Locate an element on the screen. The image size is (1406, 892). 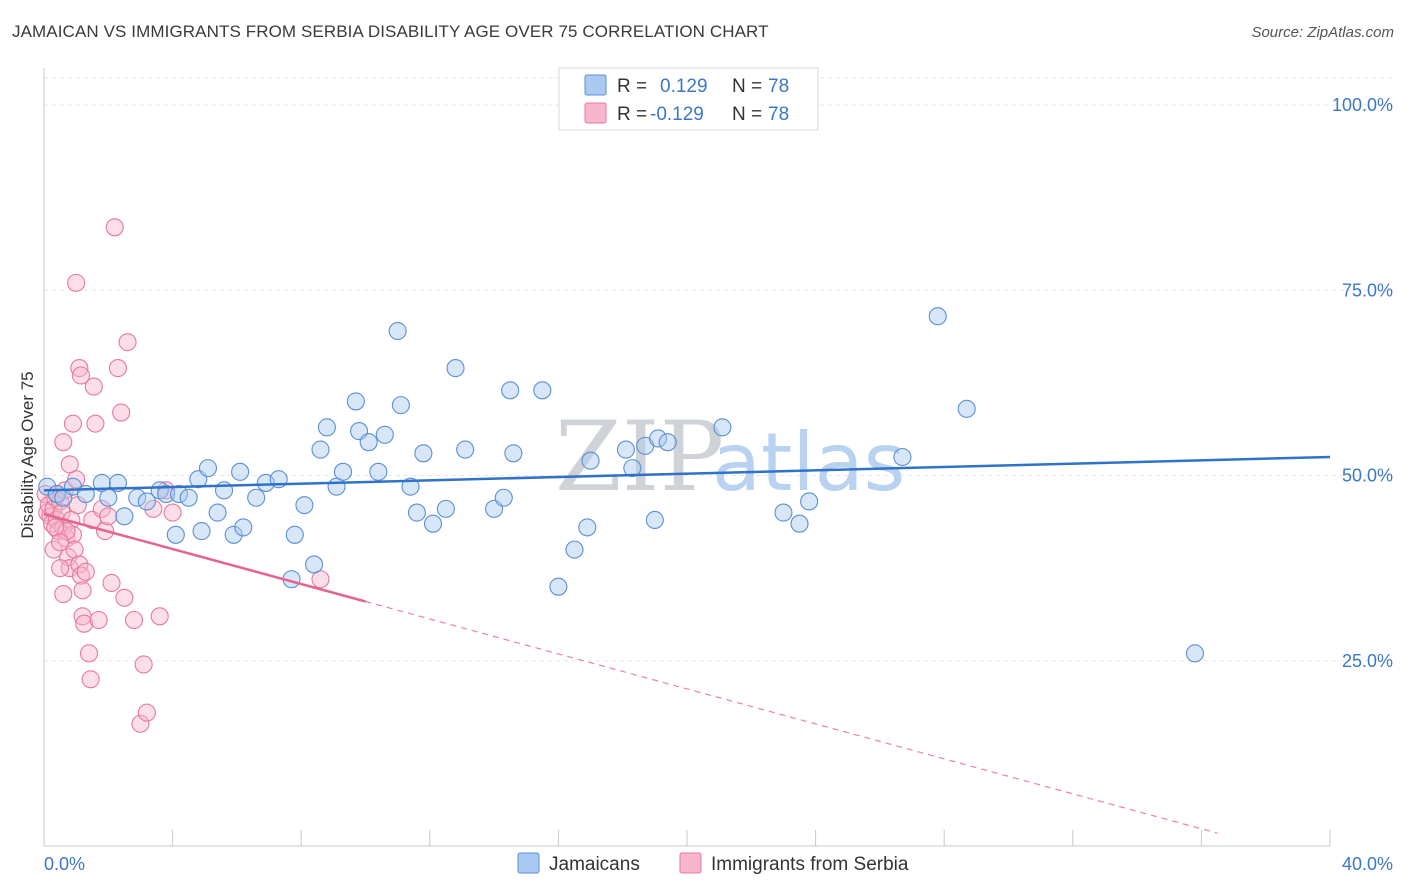
y-axis-label: Disability Age Over 75 is located at coordinates (27, 454).